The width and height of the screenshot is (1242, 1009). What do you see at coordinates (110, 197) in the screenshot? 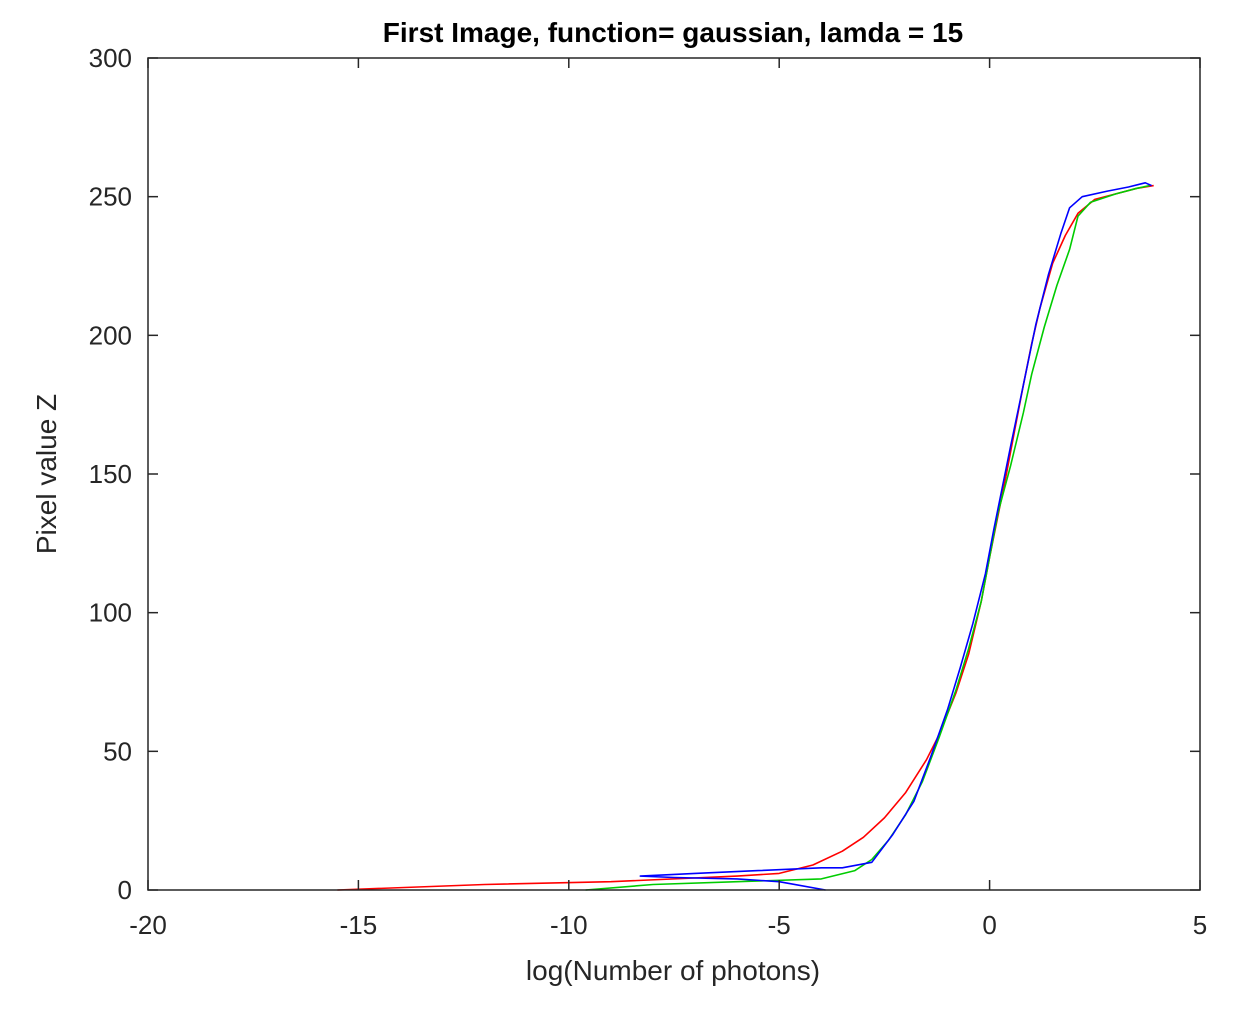
I see `y-tick-label: 250` at bounding box center [110, 197].